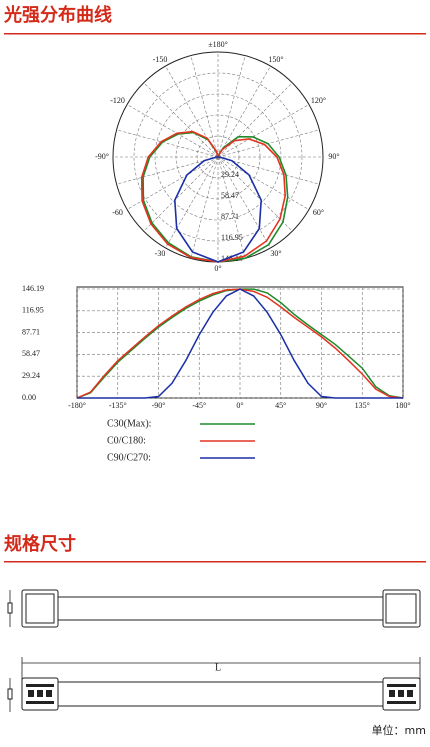 Image resolution: width=430 pixels, height=747 pixels. I want to click on polar-angle-label: -120, so click(117, 100).